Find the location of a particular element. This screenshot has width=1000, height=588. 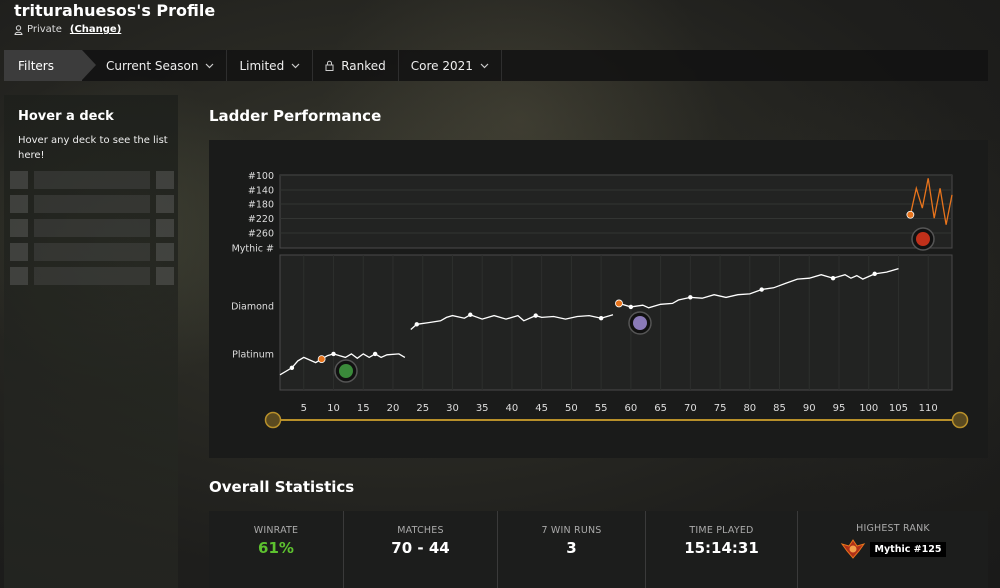

stat-label: TIME PLAYED is located at coordinates (721, 530).